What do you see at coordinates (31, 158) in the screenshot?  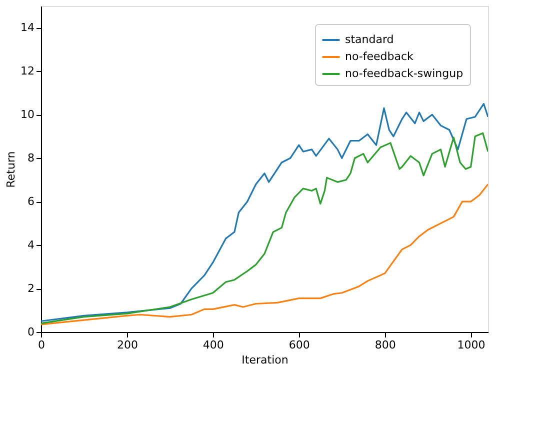 I see `y-tick-label: 8` at bounding box center [31, 158].